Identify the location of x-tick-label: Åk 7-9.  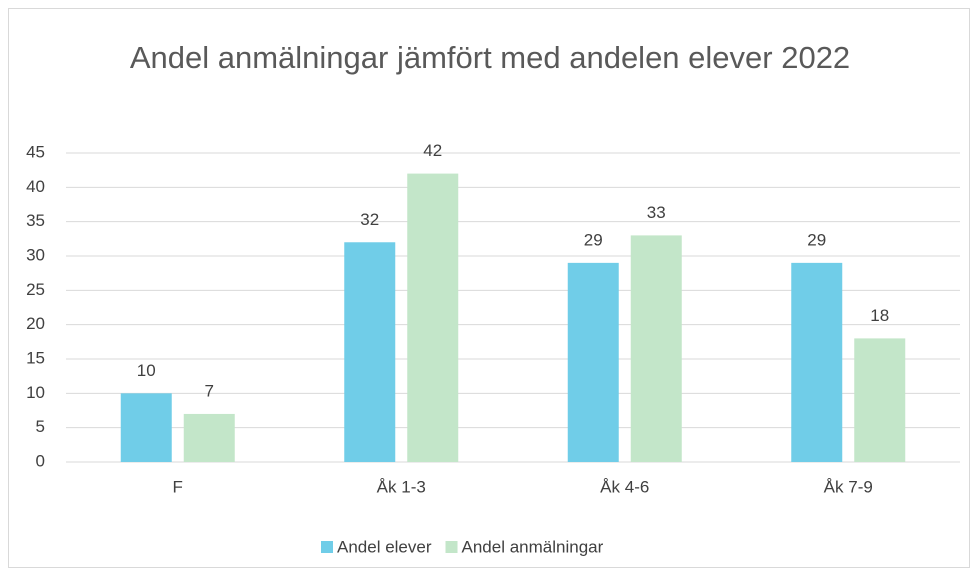
(848, 486).